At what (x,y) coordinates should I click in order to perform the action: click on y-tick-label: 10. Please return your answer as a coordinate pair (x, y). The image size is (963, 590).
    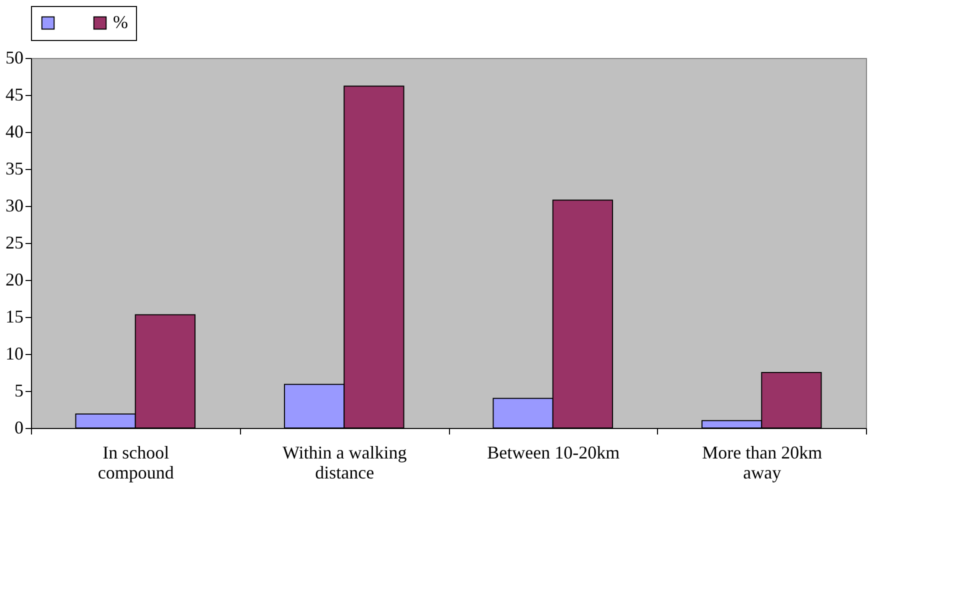
    Looking at the image, I should click on (15, 354).